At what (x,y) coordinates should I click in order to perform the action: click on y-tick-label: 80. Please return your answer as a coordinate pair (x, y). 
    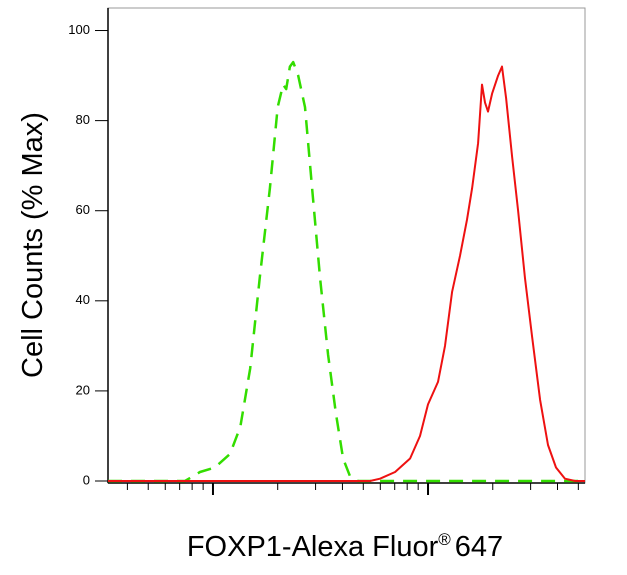
    Looking at the image, I should click on (83, 119).